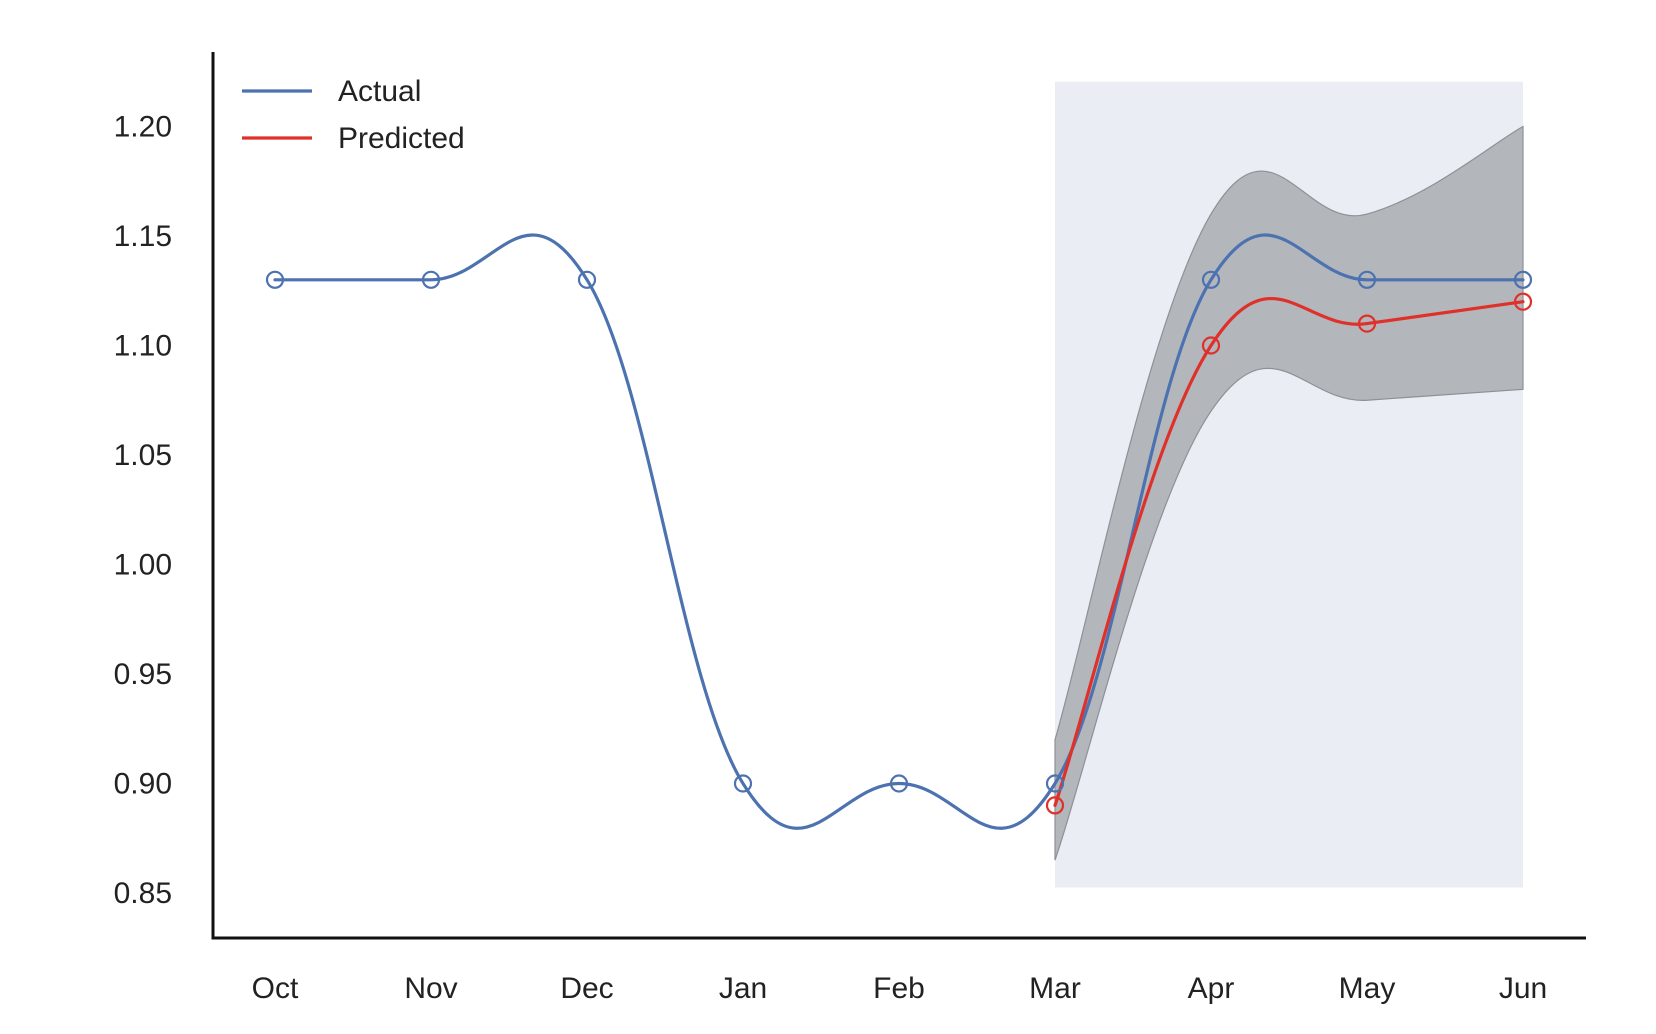  I want to click on x-tick-label: Nov, so click(430, 988).